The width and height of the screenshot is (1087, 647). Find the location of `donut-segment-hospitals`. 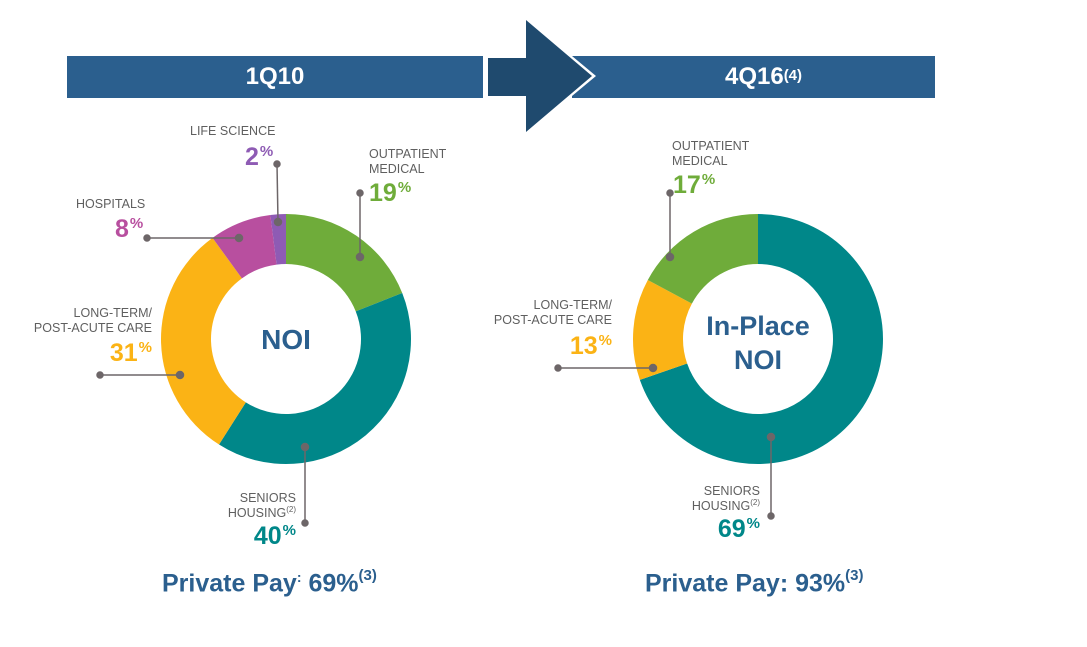

donut-segment-hospitals is located at coordinates (244, 246).